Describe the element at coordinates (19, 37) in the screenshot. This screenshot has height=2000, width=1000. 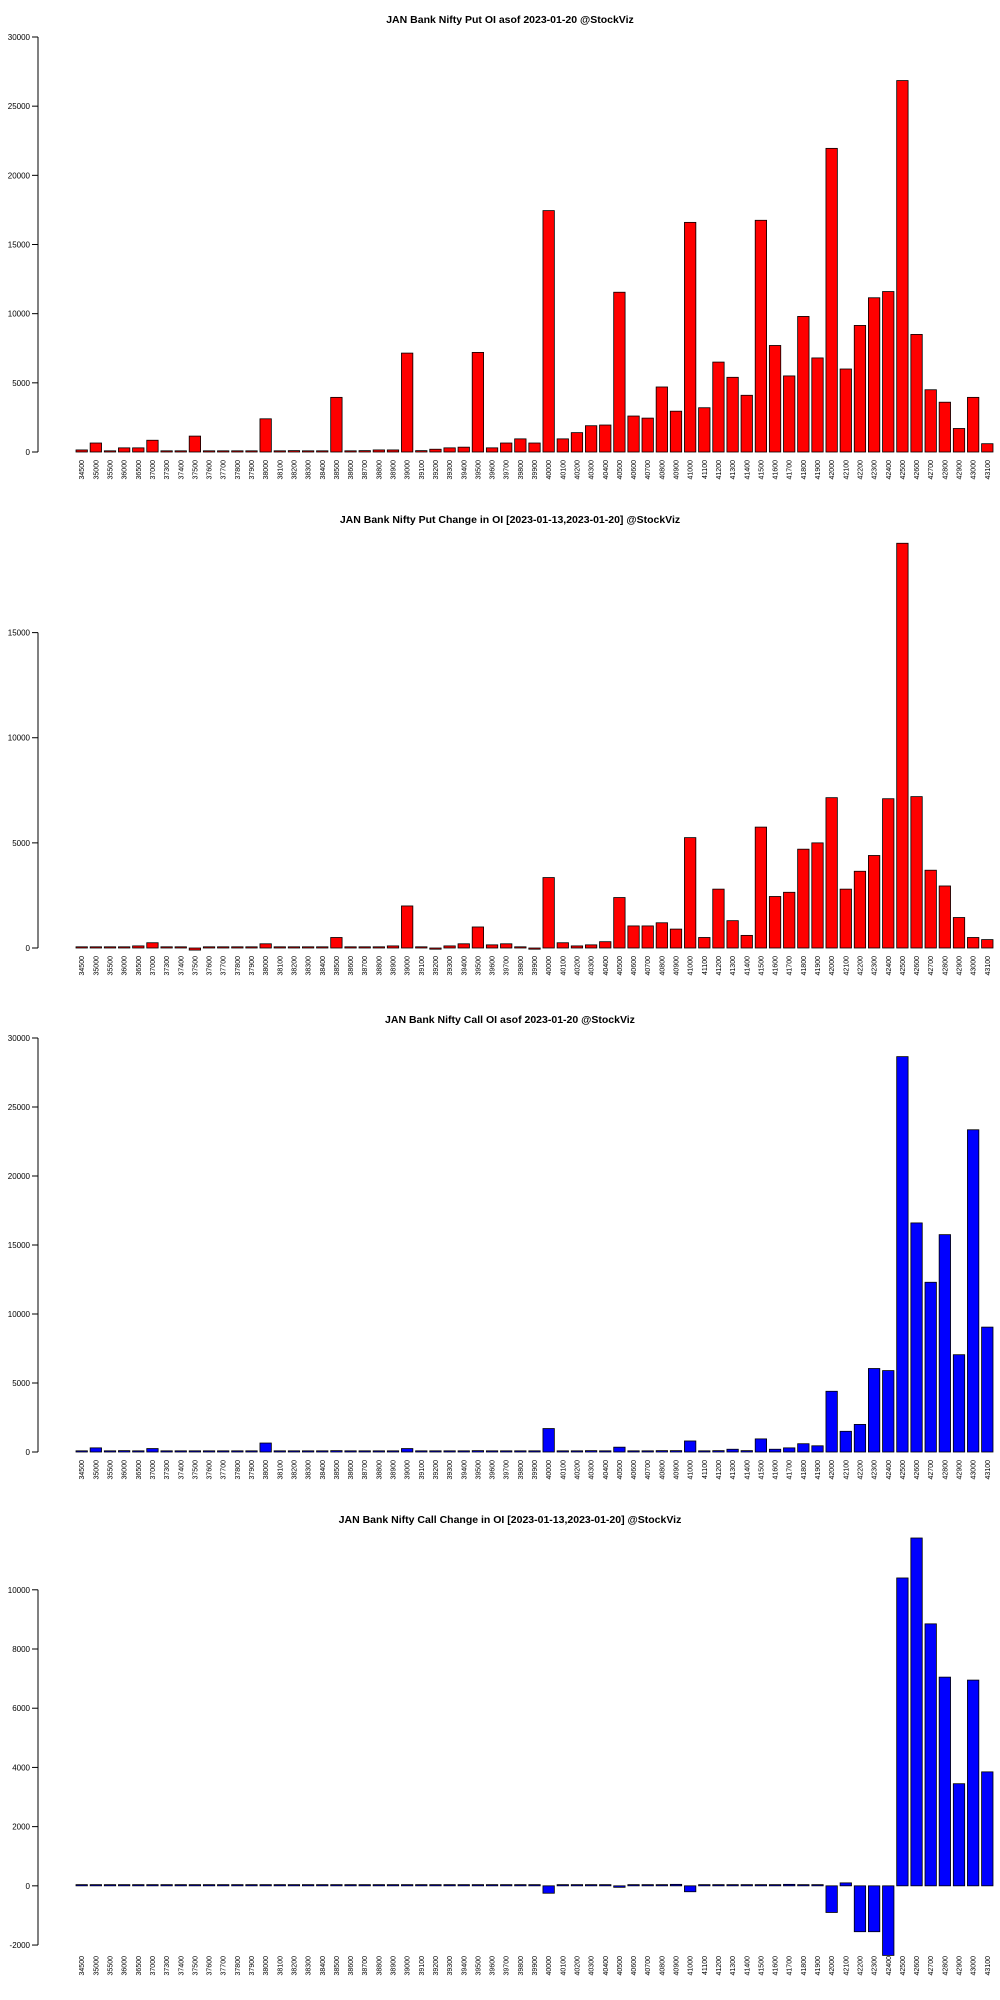
I see `y-tick-label: 30000` at that location.